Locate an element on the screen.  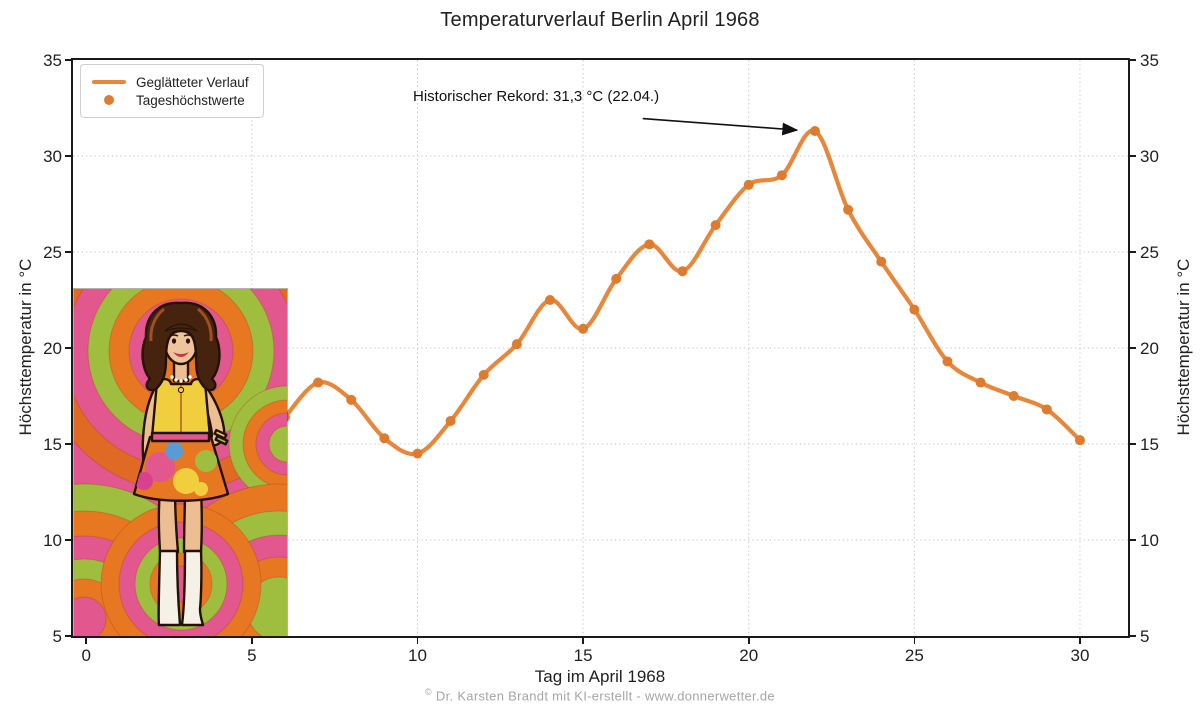
x-tick-label: 15 is located at coordinates (583, 655).